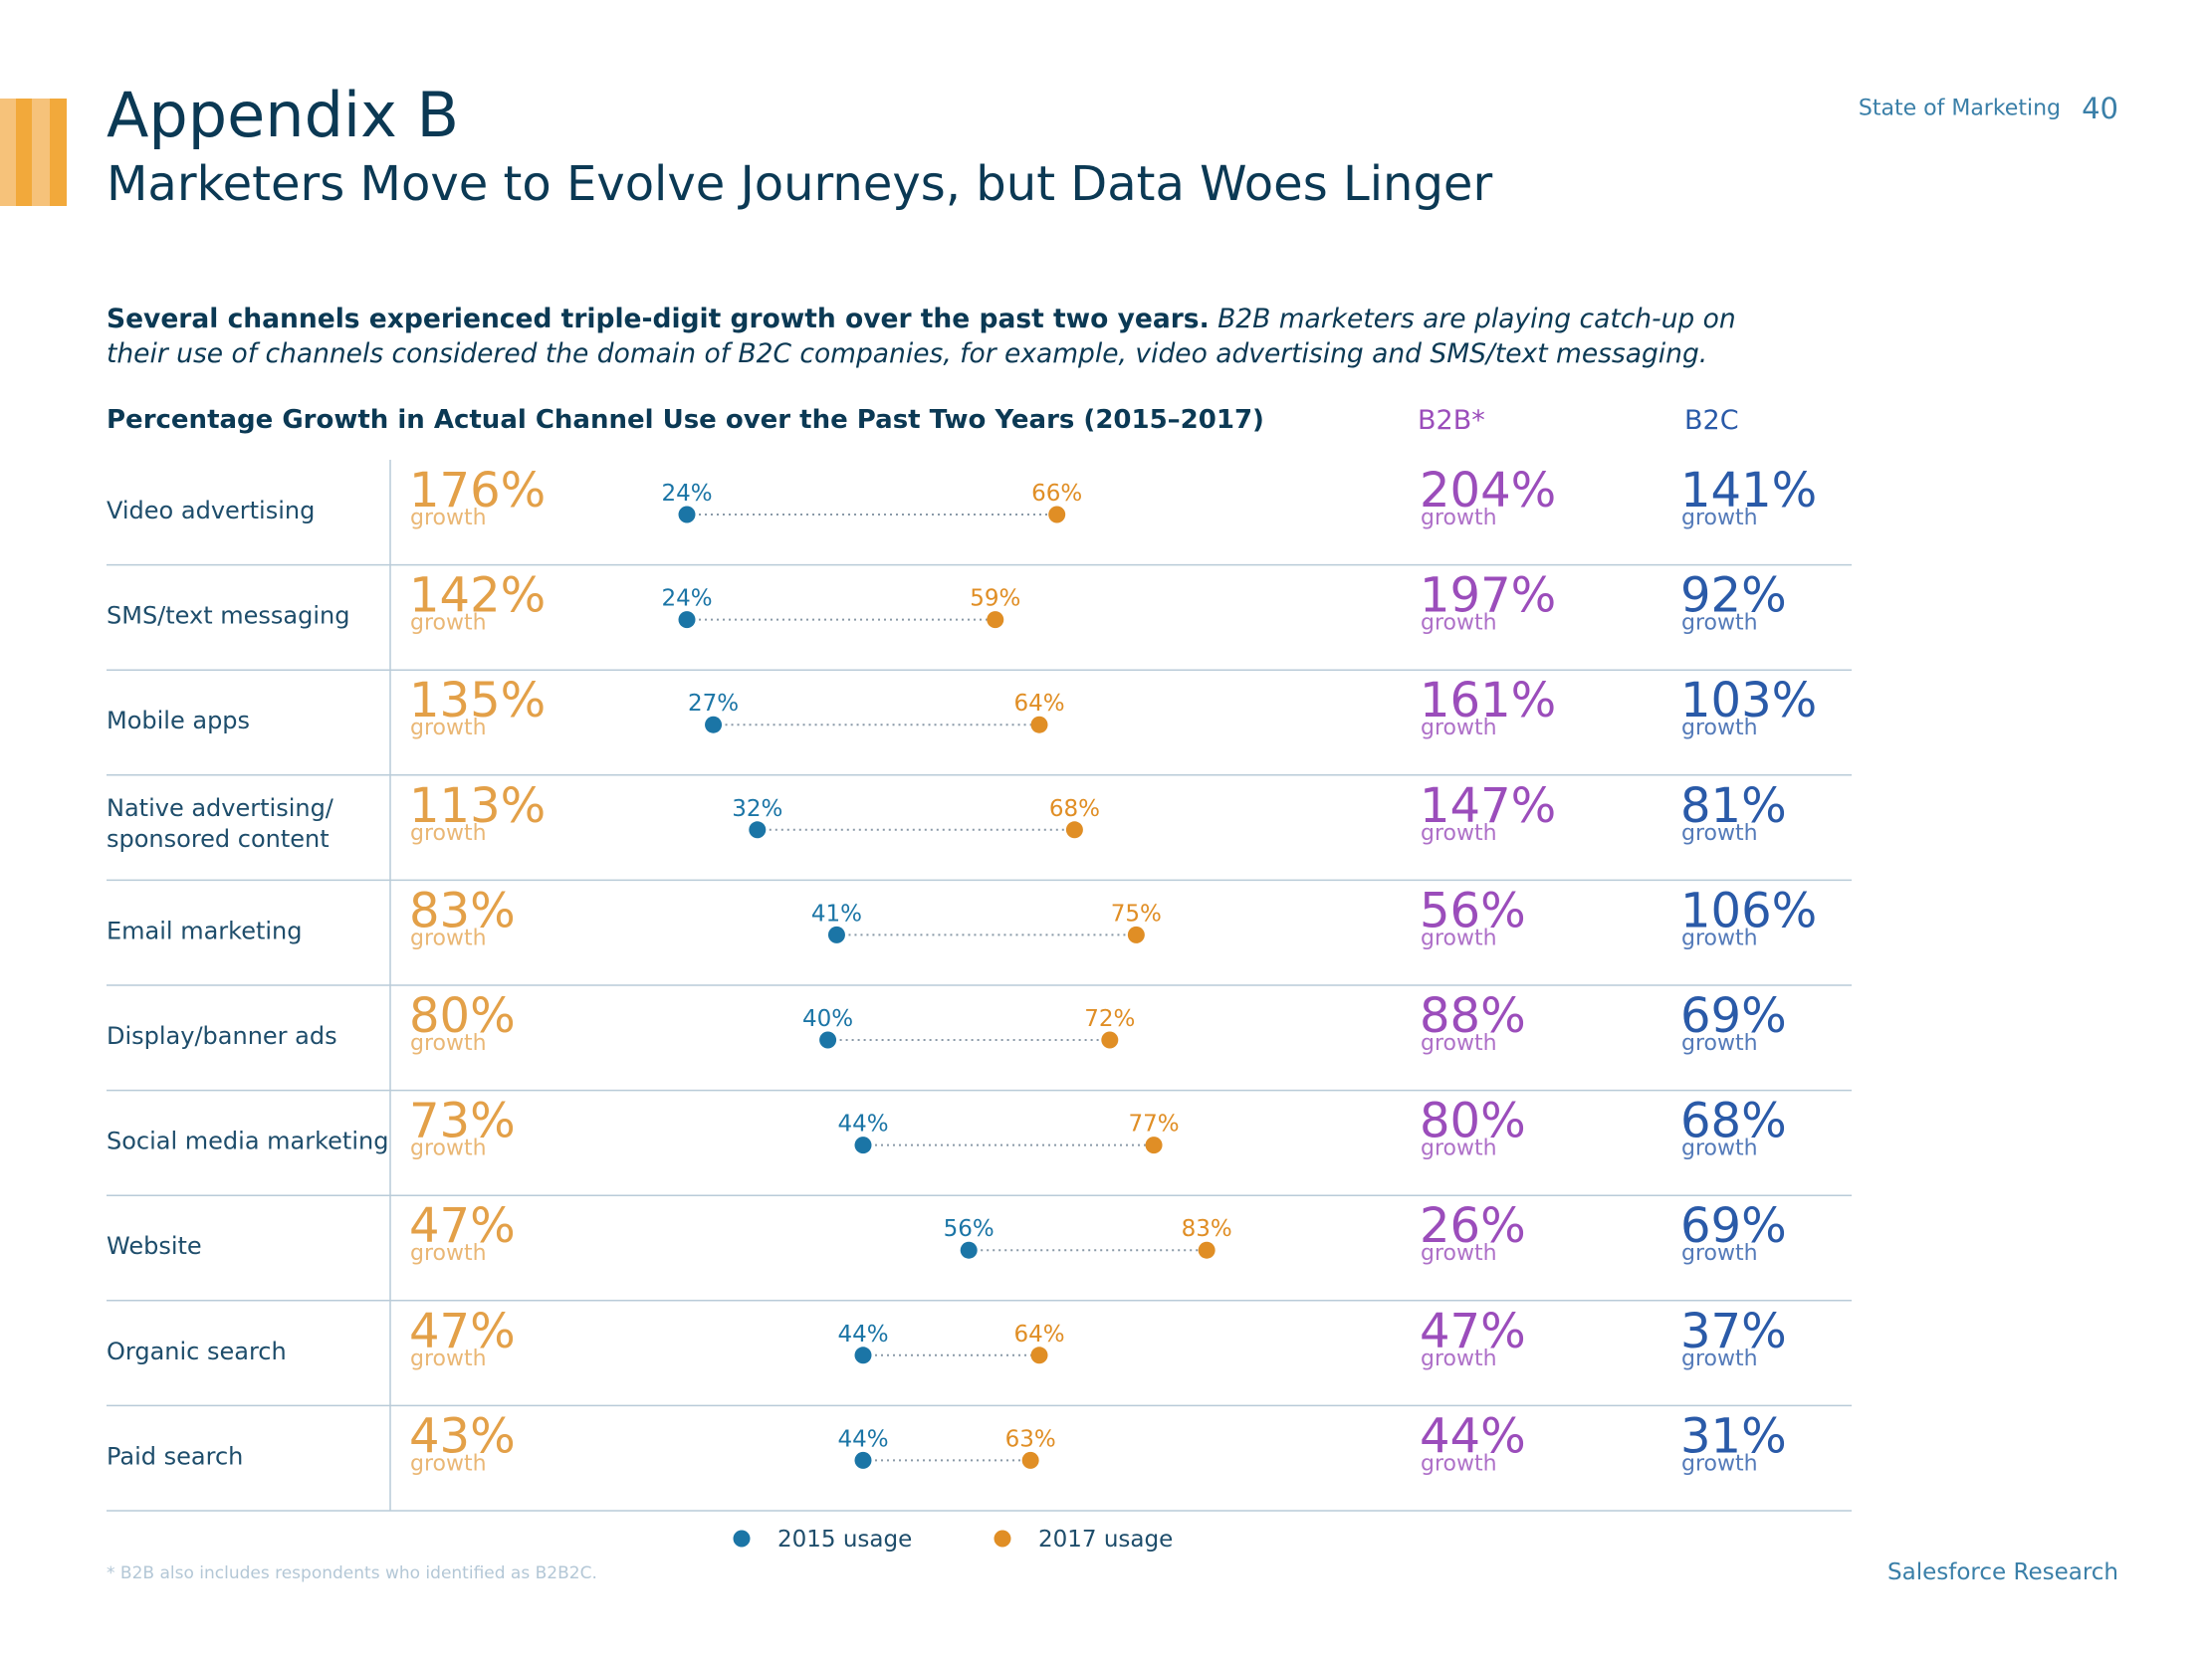 The image size is (2212, 1659). What do you see at coordinates (1719, 1043) in the screenshot?
I see `b2c-growth-word-6: growth` at bounding box center [1719, 1043].